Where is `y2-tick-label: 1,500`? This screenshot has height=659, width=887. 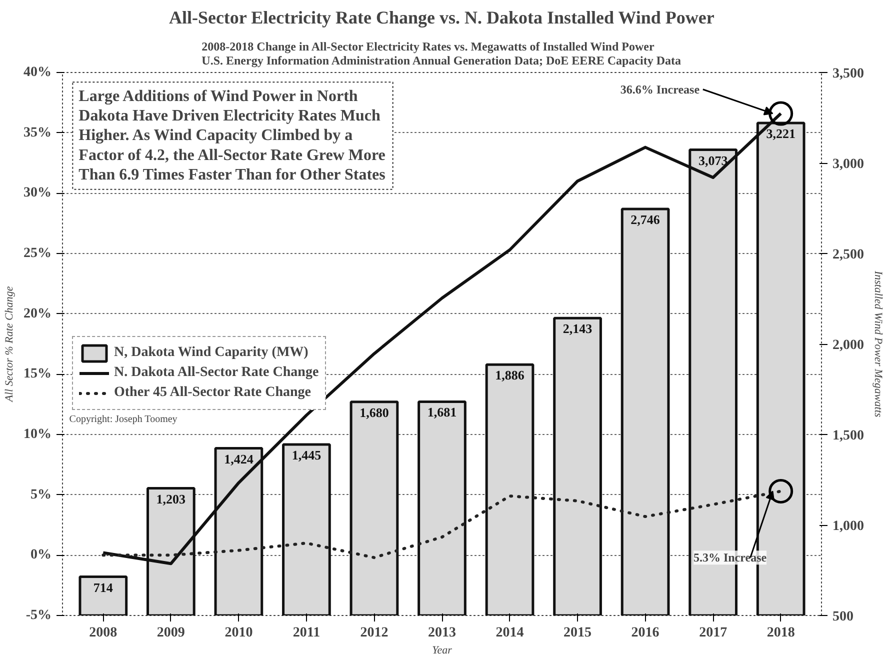 y2-tick-label: 1,500 is located at coordinates (848, 436).